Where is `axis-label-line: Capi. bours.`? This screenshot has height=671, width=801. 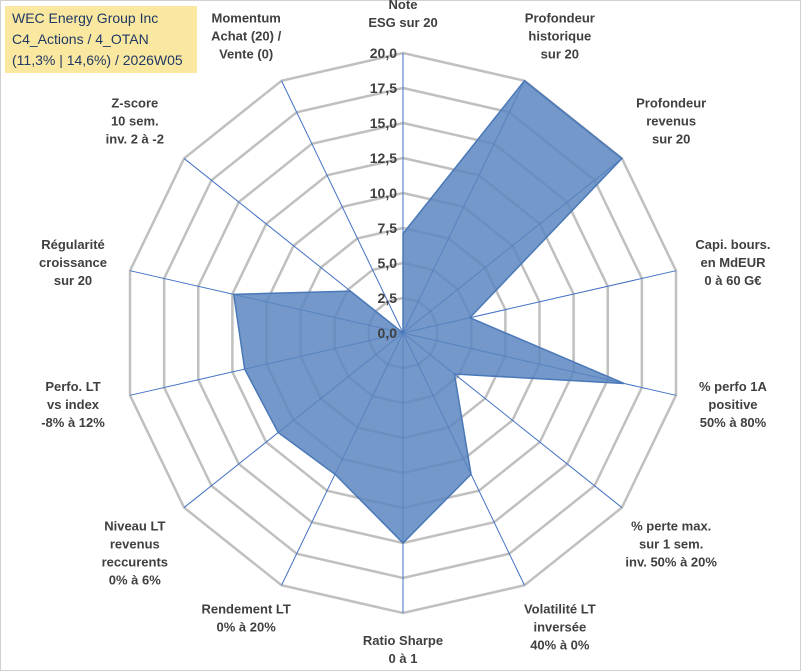
axis-label-line: Capi. bours. is located at coordinates (732, 244).